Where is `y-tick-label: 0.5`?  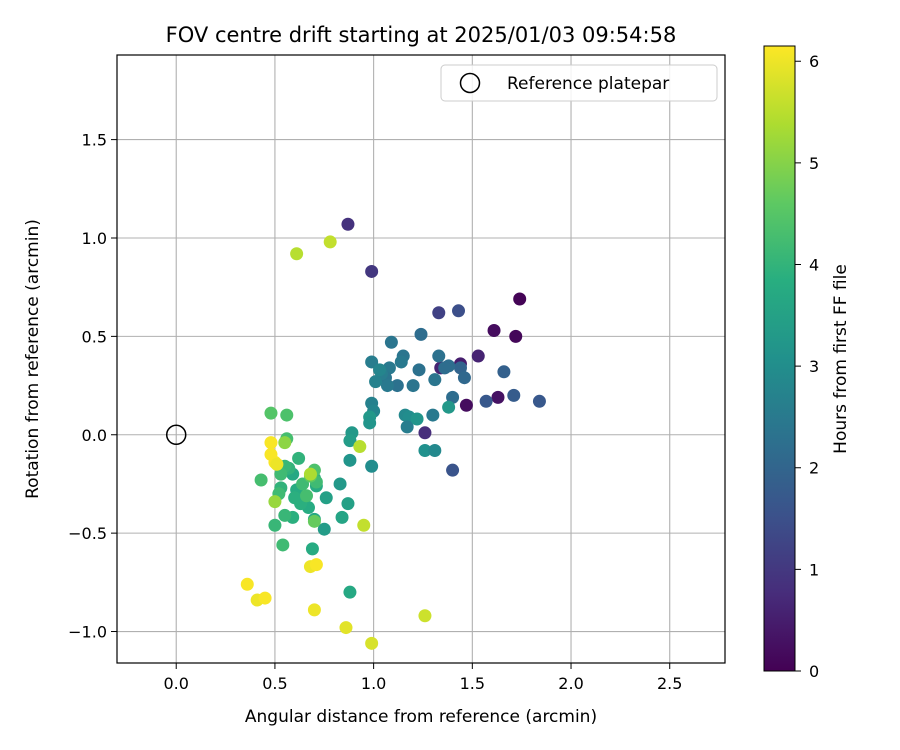
y-tick-label: 0.5 is located at coordinates (94, 336).